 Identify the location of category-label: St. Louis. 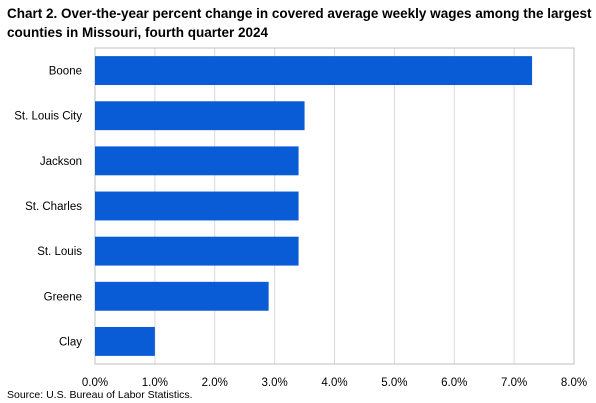
(59, 252).